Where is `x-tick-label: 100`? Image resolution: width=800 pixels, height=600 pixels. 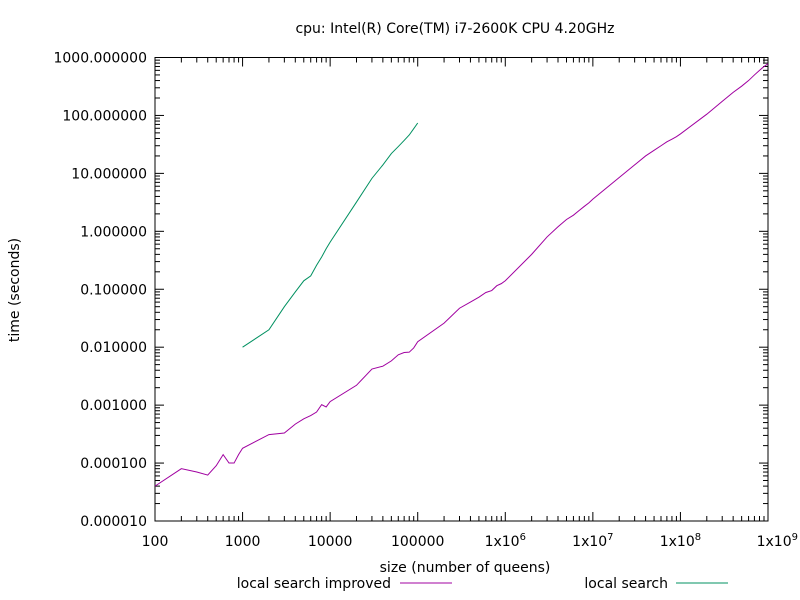 x-tick-label: 100 is located at coordinates (155, 542).